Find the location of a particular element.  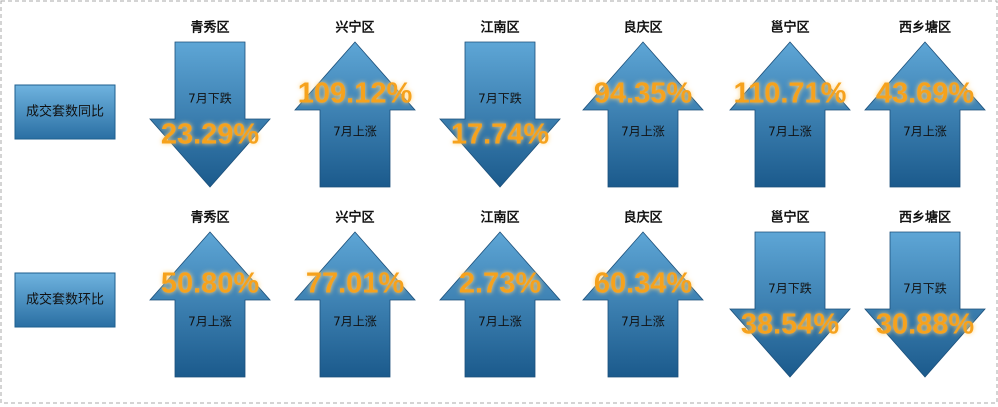

row-label: 成交套数环比 is located at coordinates (65, 300).